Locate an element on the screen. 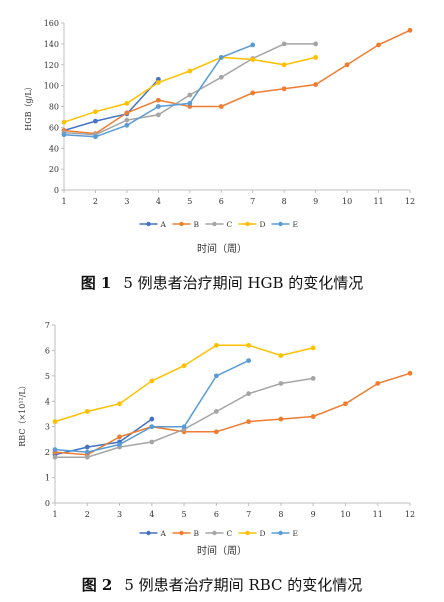 This screenshot has width=444, height=602. y-tick-label: 7 is located at coordinates (47, 325).